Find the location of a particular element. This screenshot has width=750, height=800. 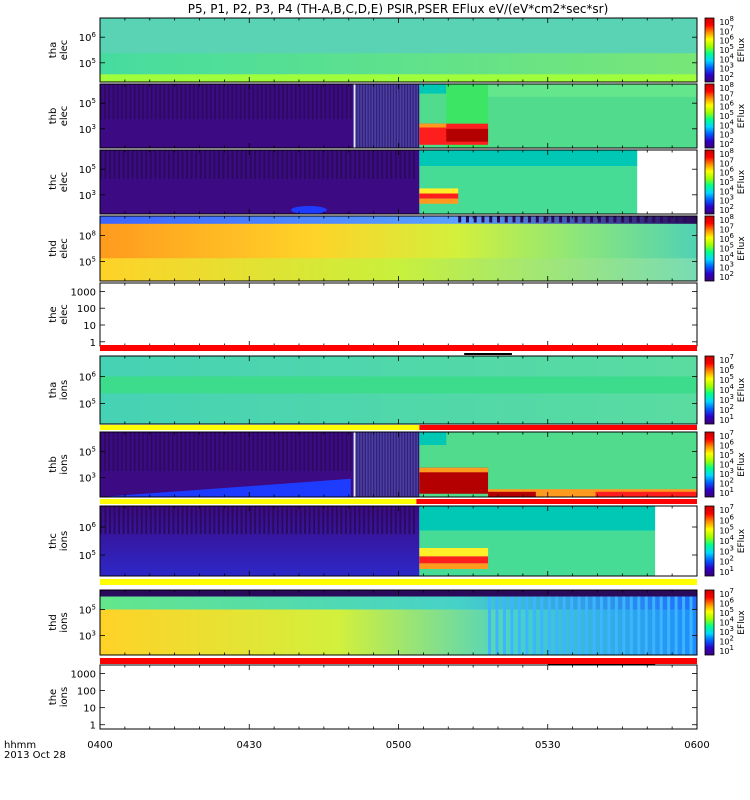

panel-probe-label: thb is located at coordinates (53, 464).